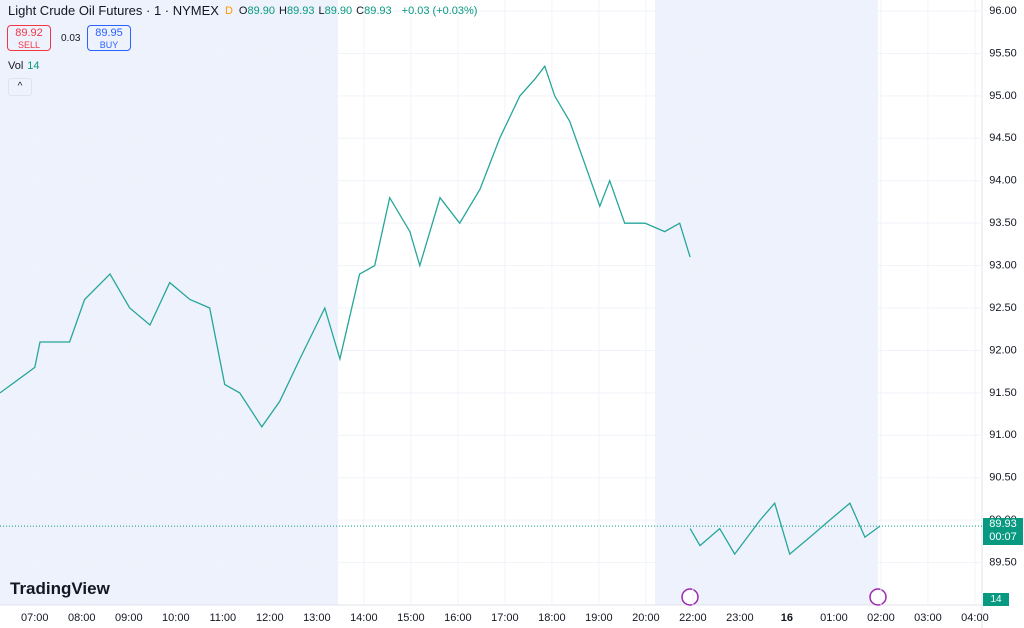 This screenshot has width=1024, height=628. Describe the element at coordinates (740, 618) in the screenshot. I see `x-tick-label: 23:00` at that location.